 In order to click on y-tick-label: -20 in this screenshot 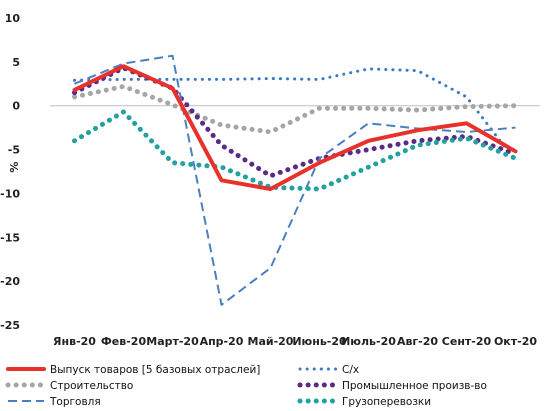, I will do `click(10, 281)`.